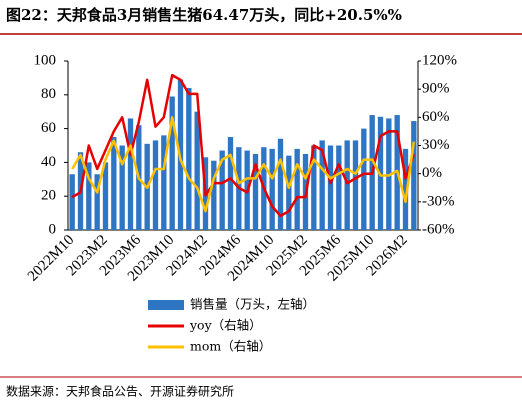 The width and height of the screenshot is (522, 405). What do you see at coordinates (204, 15) in the screenshot?
I see `chart-title: 图22：天邦食品3月销售生猪64.47万头，同比+20.5%%` at bounding box center [204, 15].